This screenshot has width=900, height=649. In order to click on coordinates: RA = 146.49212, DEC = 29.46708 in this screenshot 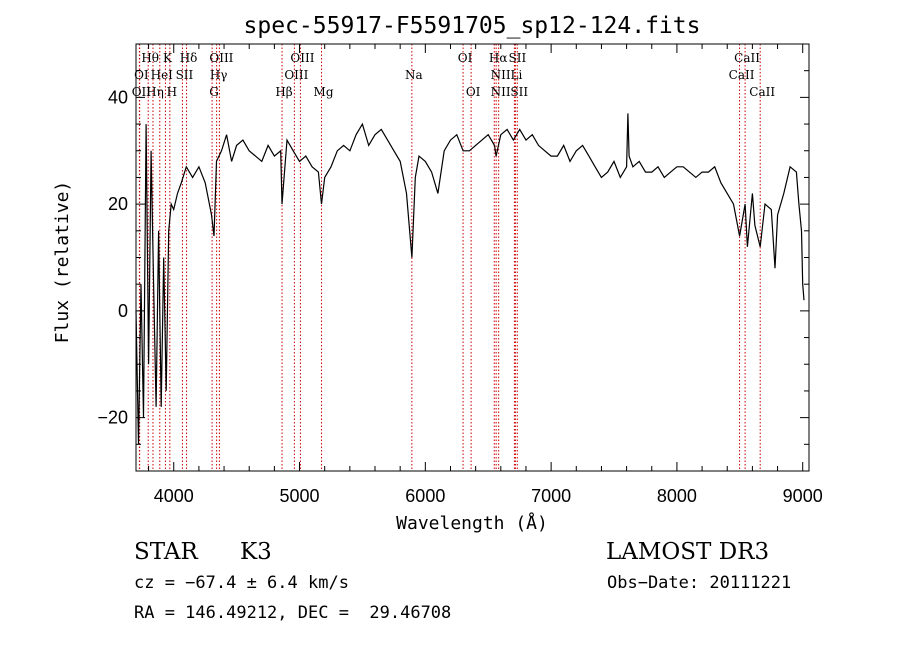, I will do `click(293, 613)`.